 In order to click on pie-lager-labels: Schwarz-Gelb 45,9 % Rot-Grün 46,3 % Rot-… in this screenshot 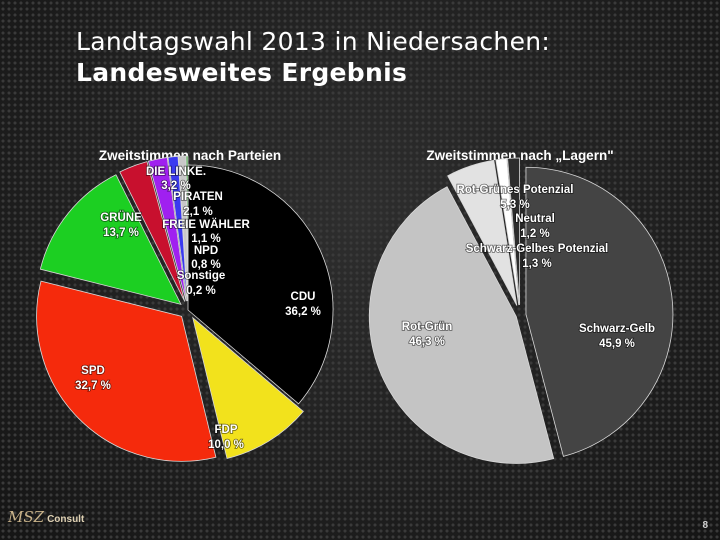, I will do `click(528, 267)`.